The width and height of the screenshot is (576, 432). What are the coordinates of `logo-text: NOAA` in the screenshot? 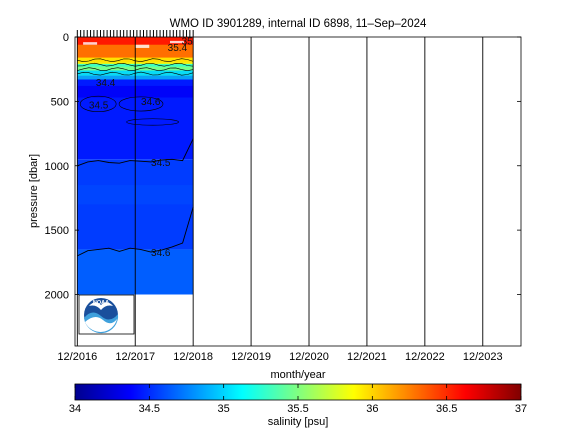 It's located at (101, 303).